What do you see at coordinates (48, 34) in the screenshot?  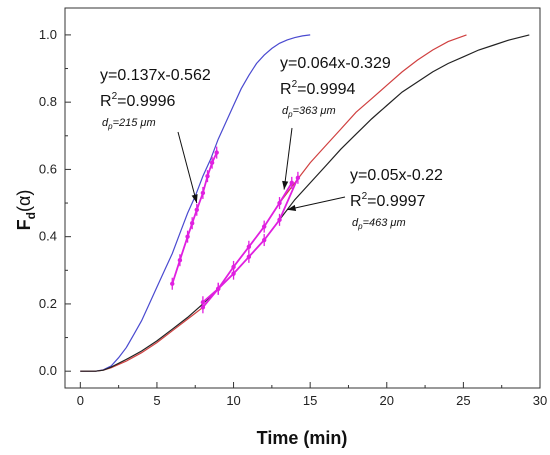 I see `y-tick-label: 1.0` at bounding box center [48, 34].